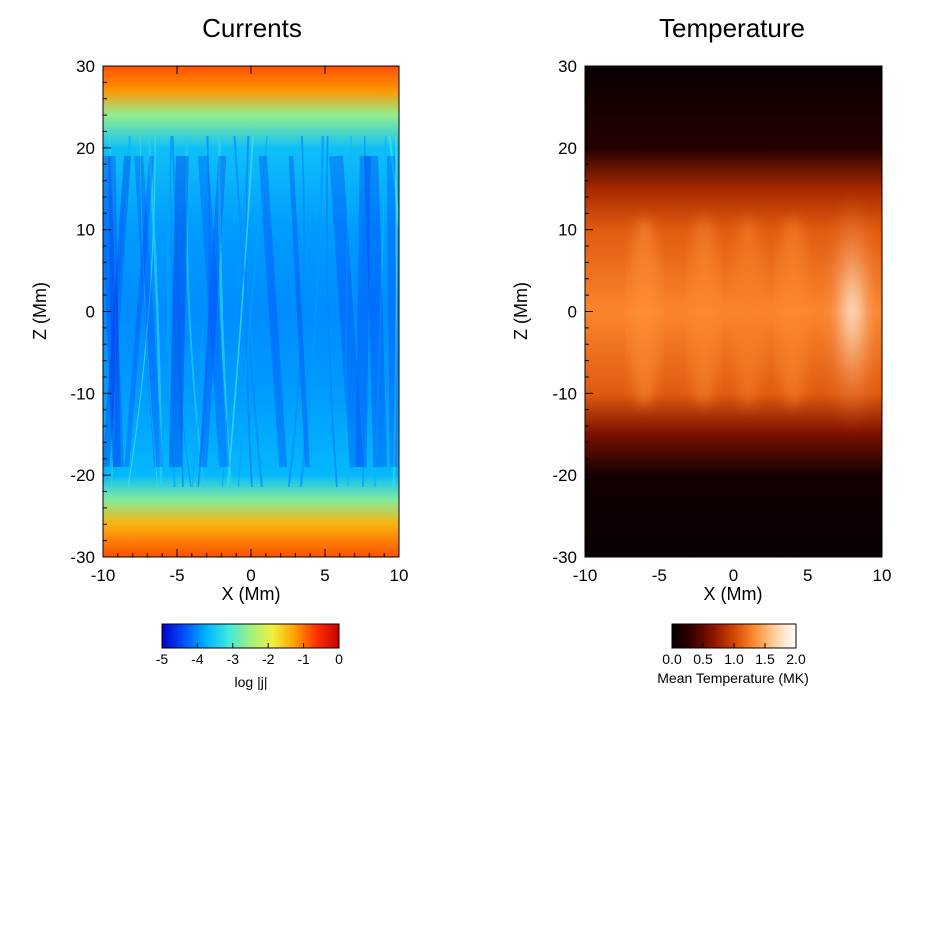  I want to click on currents-x-tick-label: 10, so click(399, 575).